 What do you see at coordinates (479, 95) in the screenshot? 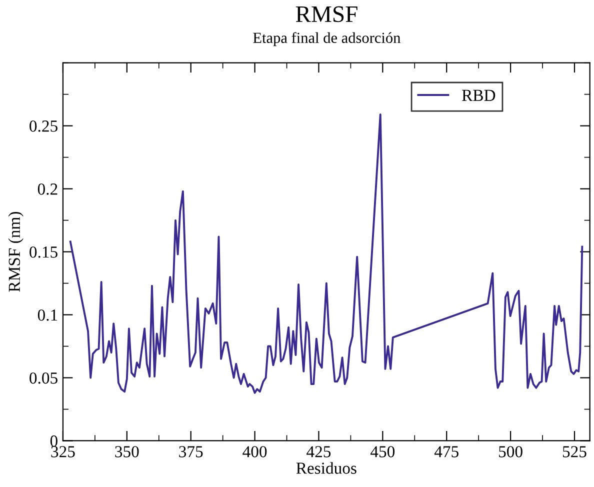
I see `legend-label: RBD` at bounding box center [479, 95].